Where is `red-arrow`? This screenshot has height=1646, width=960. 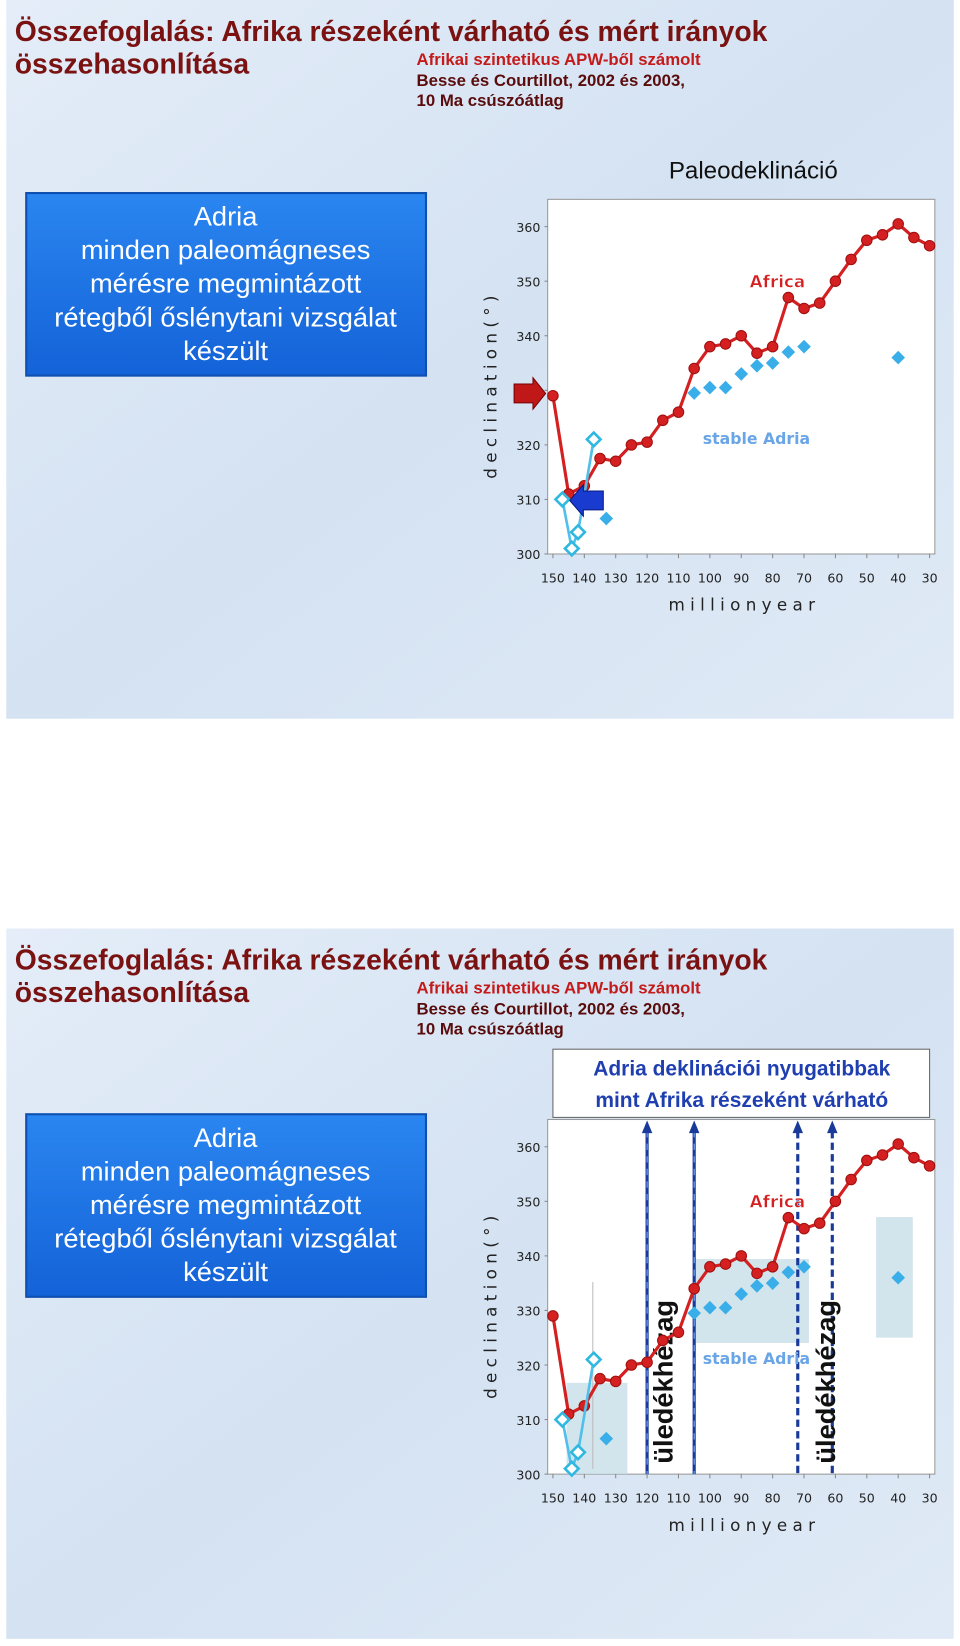
red-arrow is located at coordinates (530, 393).